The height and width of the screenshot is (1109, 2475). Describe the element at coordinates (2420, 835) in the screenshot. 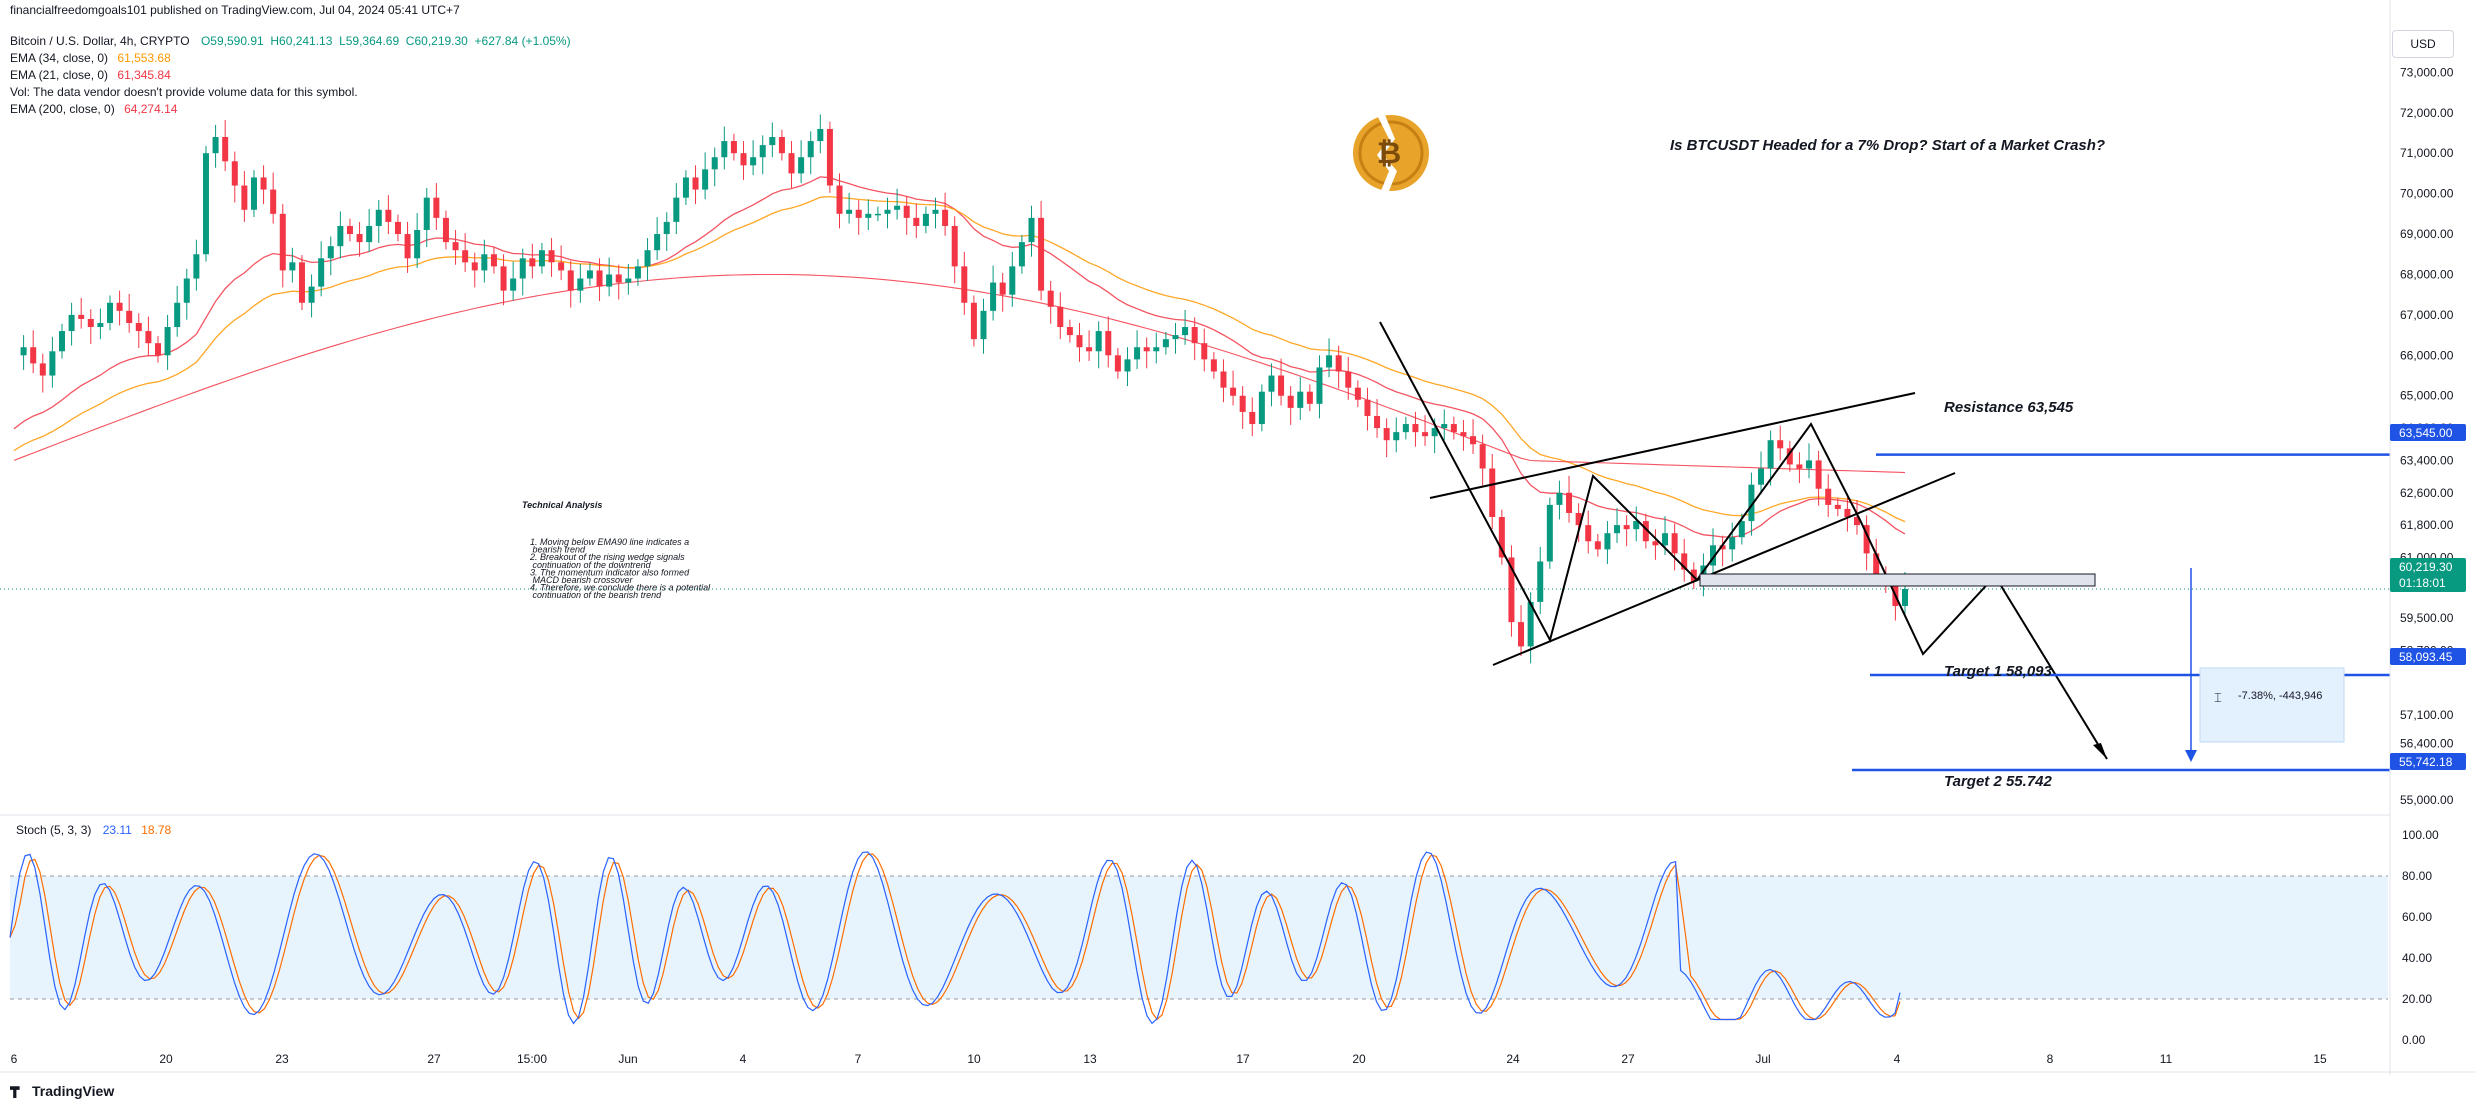

I see `stoch-tick-label: 100.00` at that location.